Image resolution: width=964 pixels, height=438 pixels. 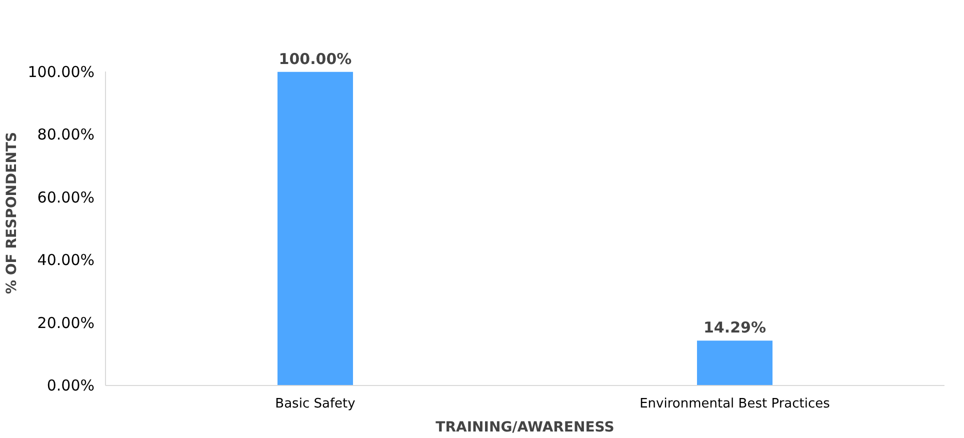 I want to click on y-tick-label: 40.00%, so click(x=66, y=260).